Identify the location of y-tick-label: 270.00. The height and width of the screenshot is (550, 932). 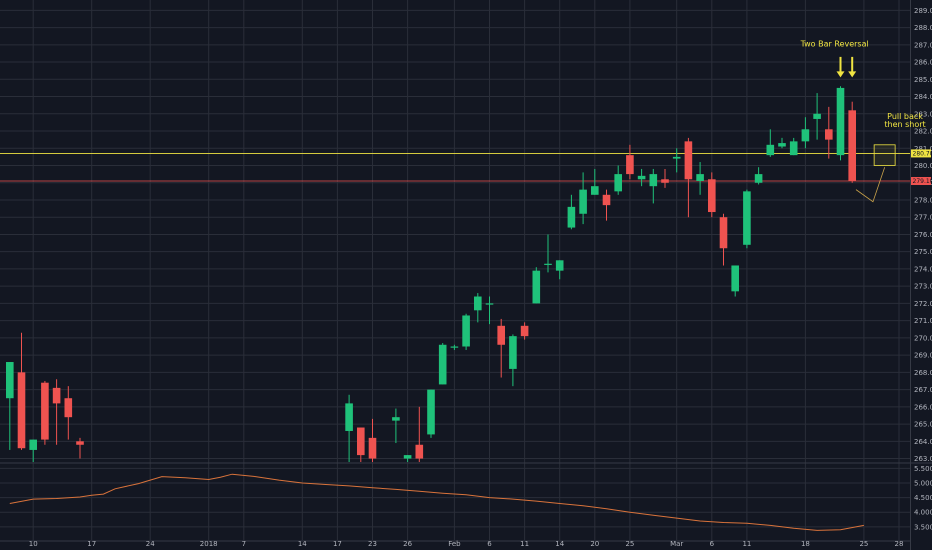
(923, 338).